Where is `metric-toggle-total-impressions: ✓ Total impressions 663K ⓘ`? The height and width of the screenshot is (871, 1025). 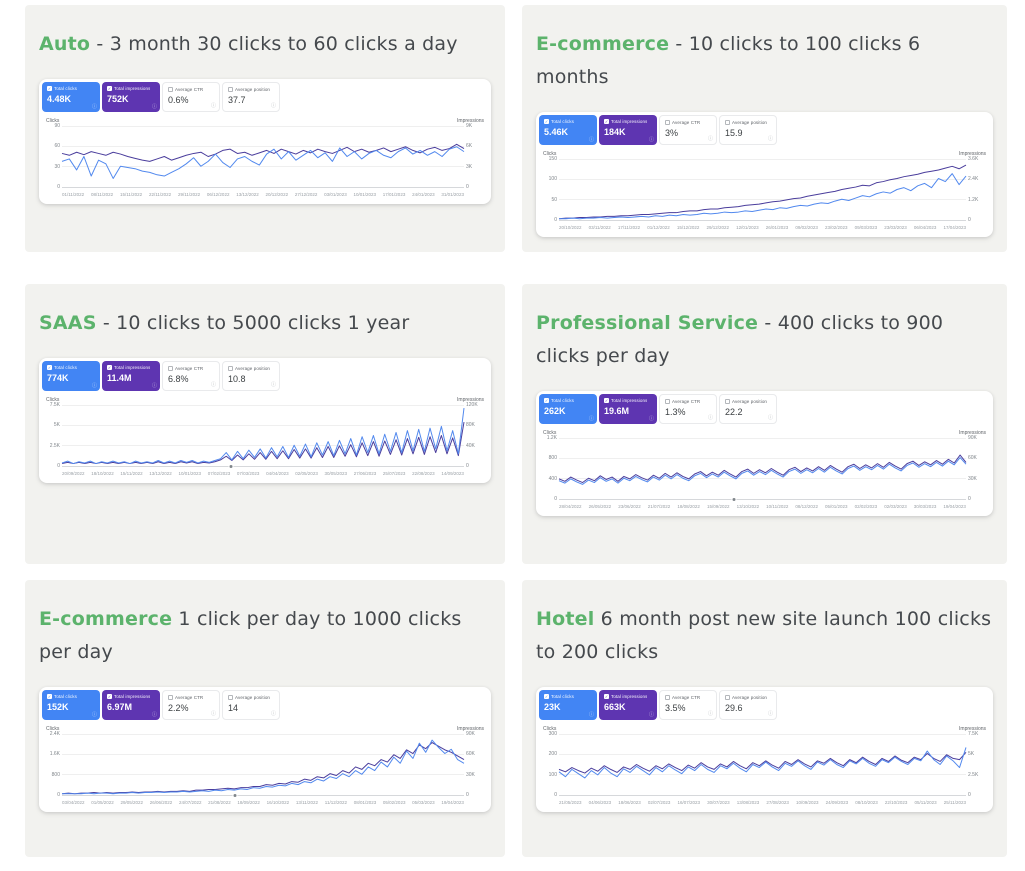 metric-toggle-total-impressions: ✓ Total impressions 663K ⓘ is located at coordinates (628, 705).